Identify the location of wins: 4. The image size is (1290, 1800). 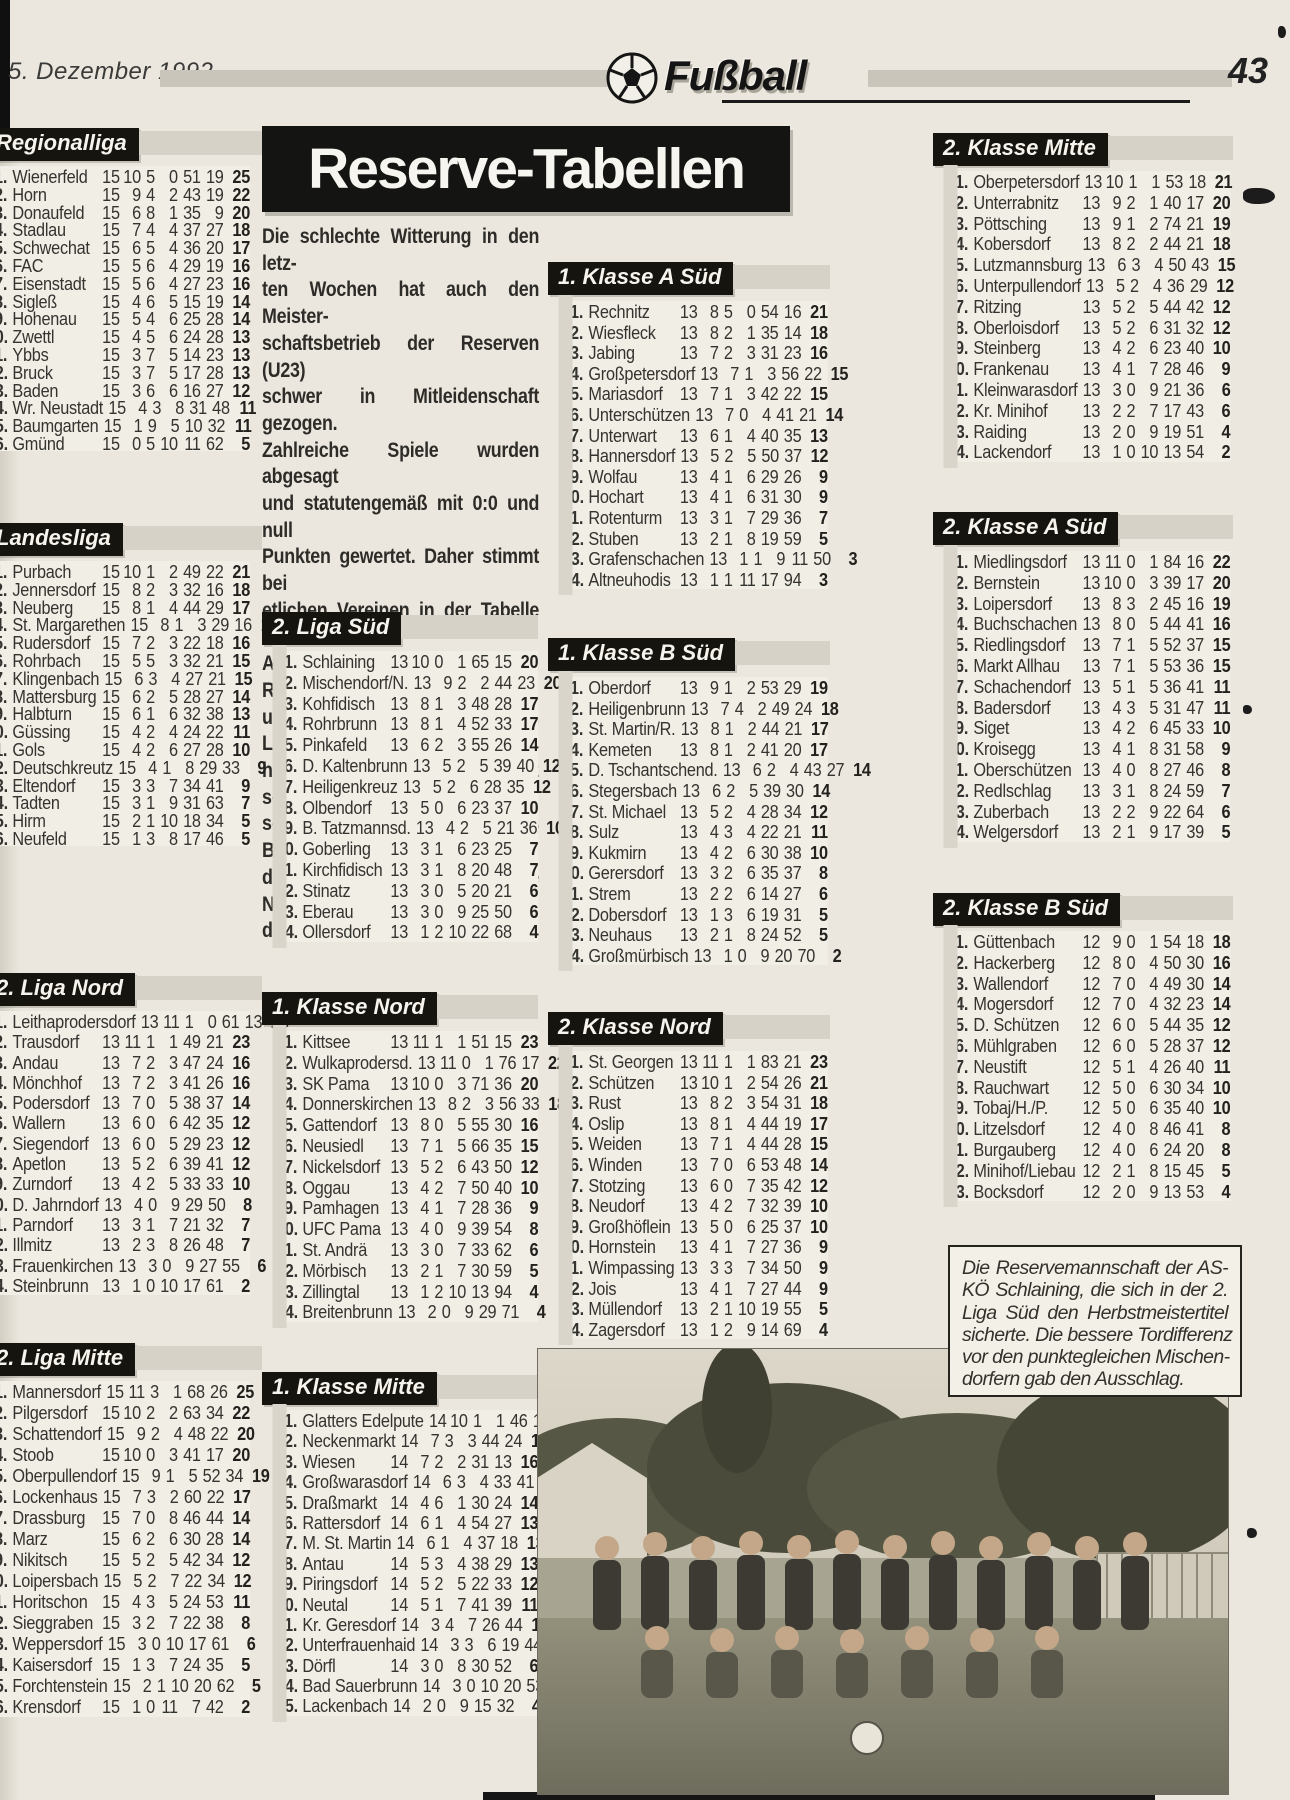
(1117, 1149).